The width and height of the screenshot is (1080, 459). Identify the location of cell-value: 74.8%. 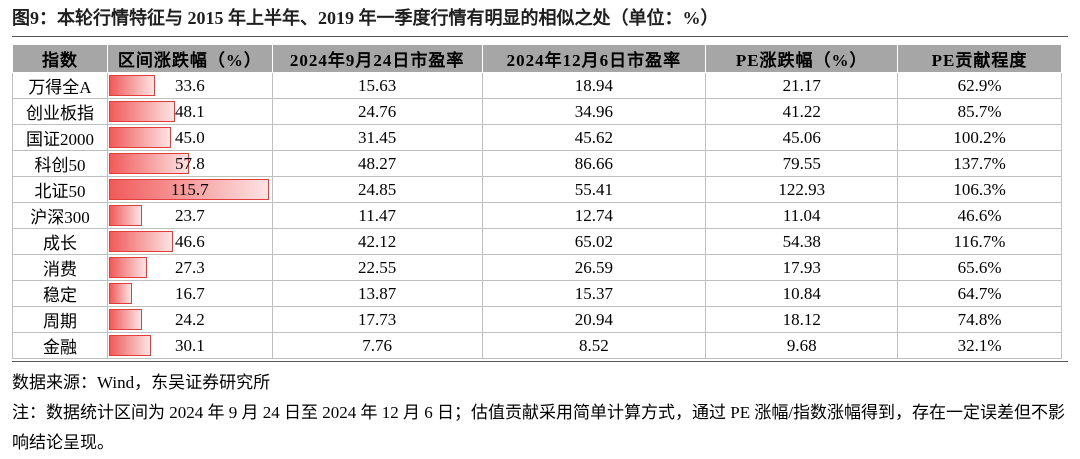
(979, 319).